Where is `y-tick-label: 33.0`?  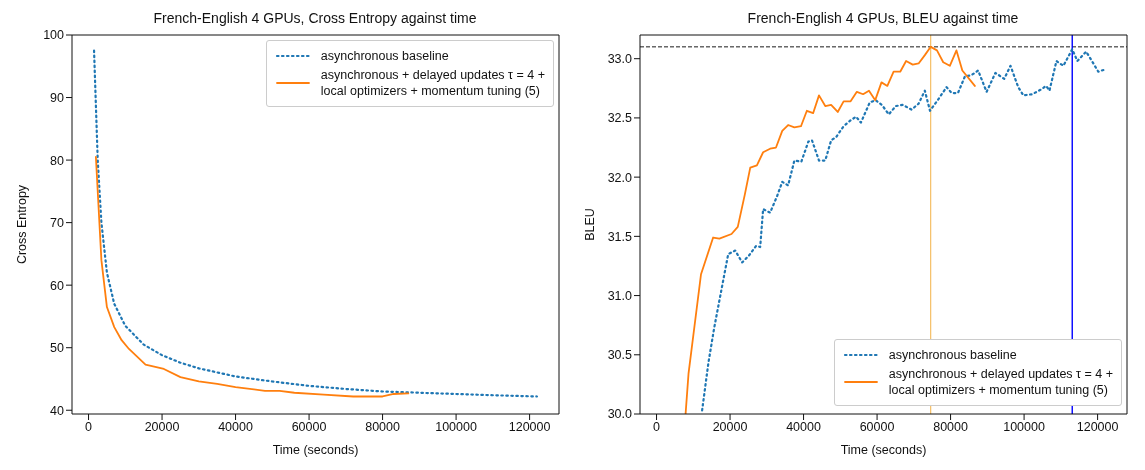 y-tick-label: 33.0 is located at coordinates (620, 59).